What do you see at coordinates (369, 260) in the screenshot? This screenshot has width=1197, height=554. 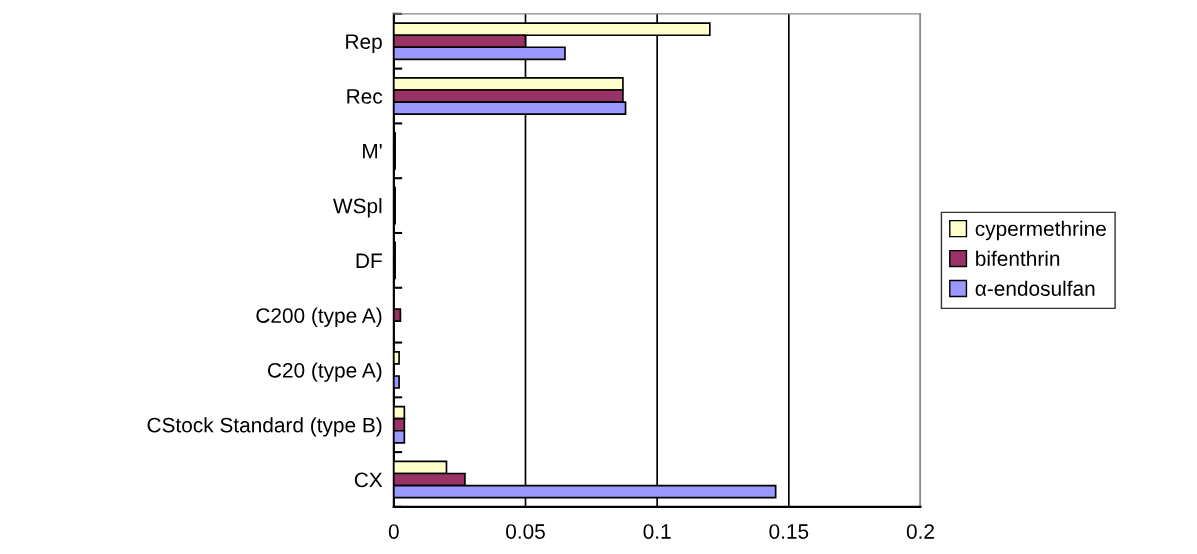 I see `y-tick-label: DF` at bounding box center [369, 260].